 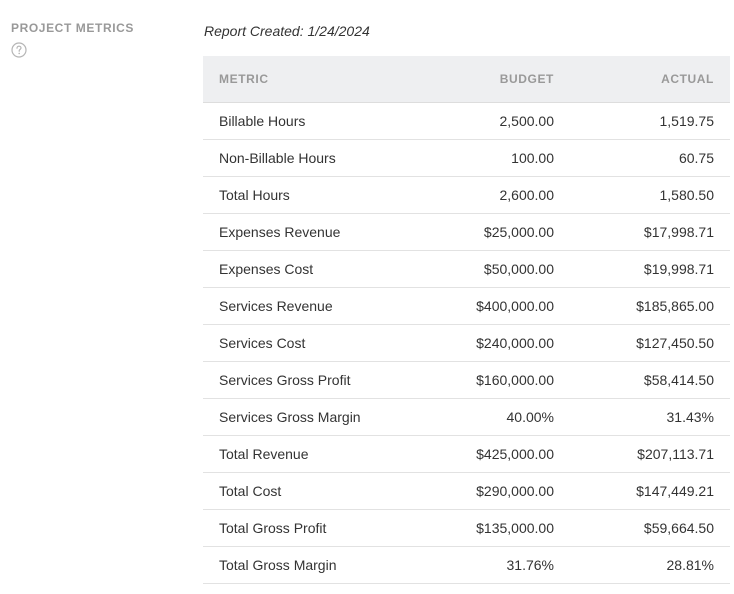 I want to click on actual-value: $59,664.50, so click(x=650, y=528).